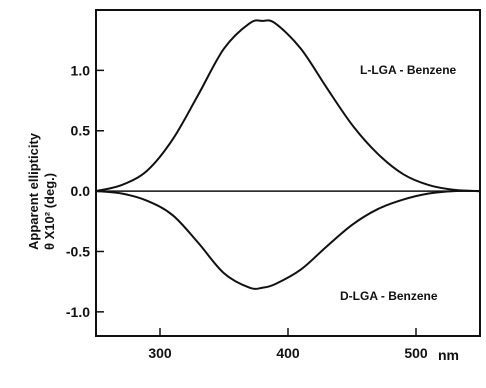  I want to click on y-tick-label: 0.0, so click(81, 191).